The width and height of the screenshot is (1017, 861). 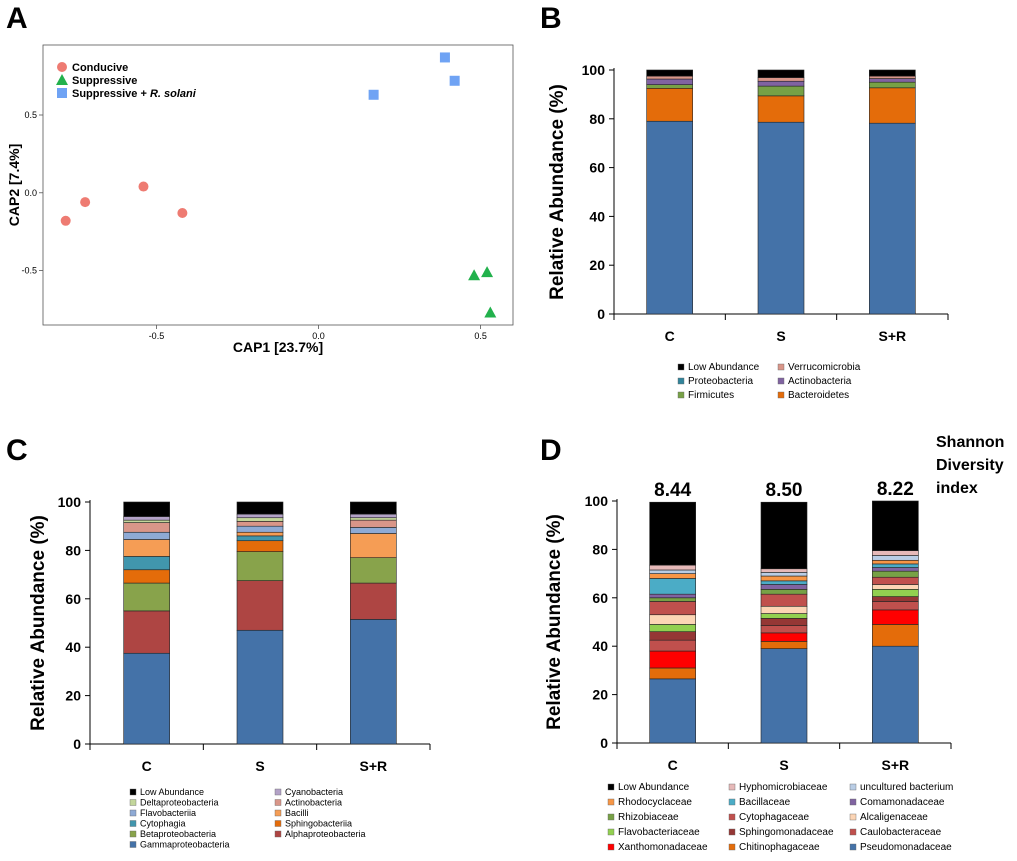 What do you see at coordinates (185, 845) in the screenshot?
I see `legend-label: Gammaproteobacteria` at bounding box center [185, 845].